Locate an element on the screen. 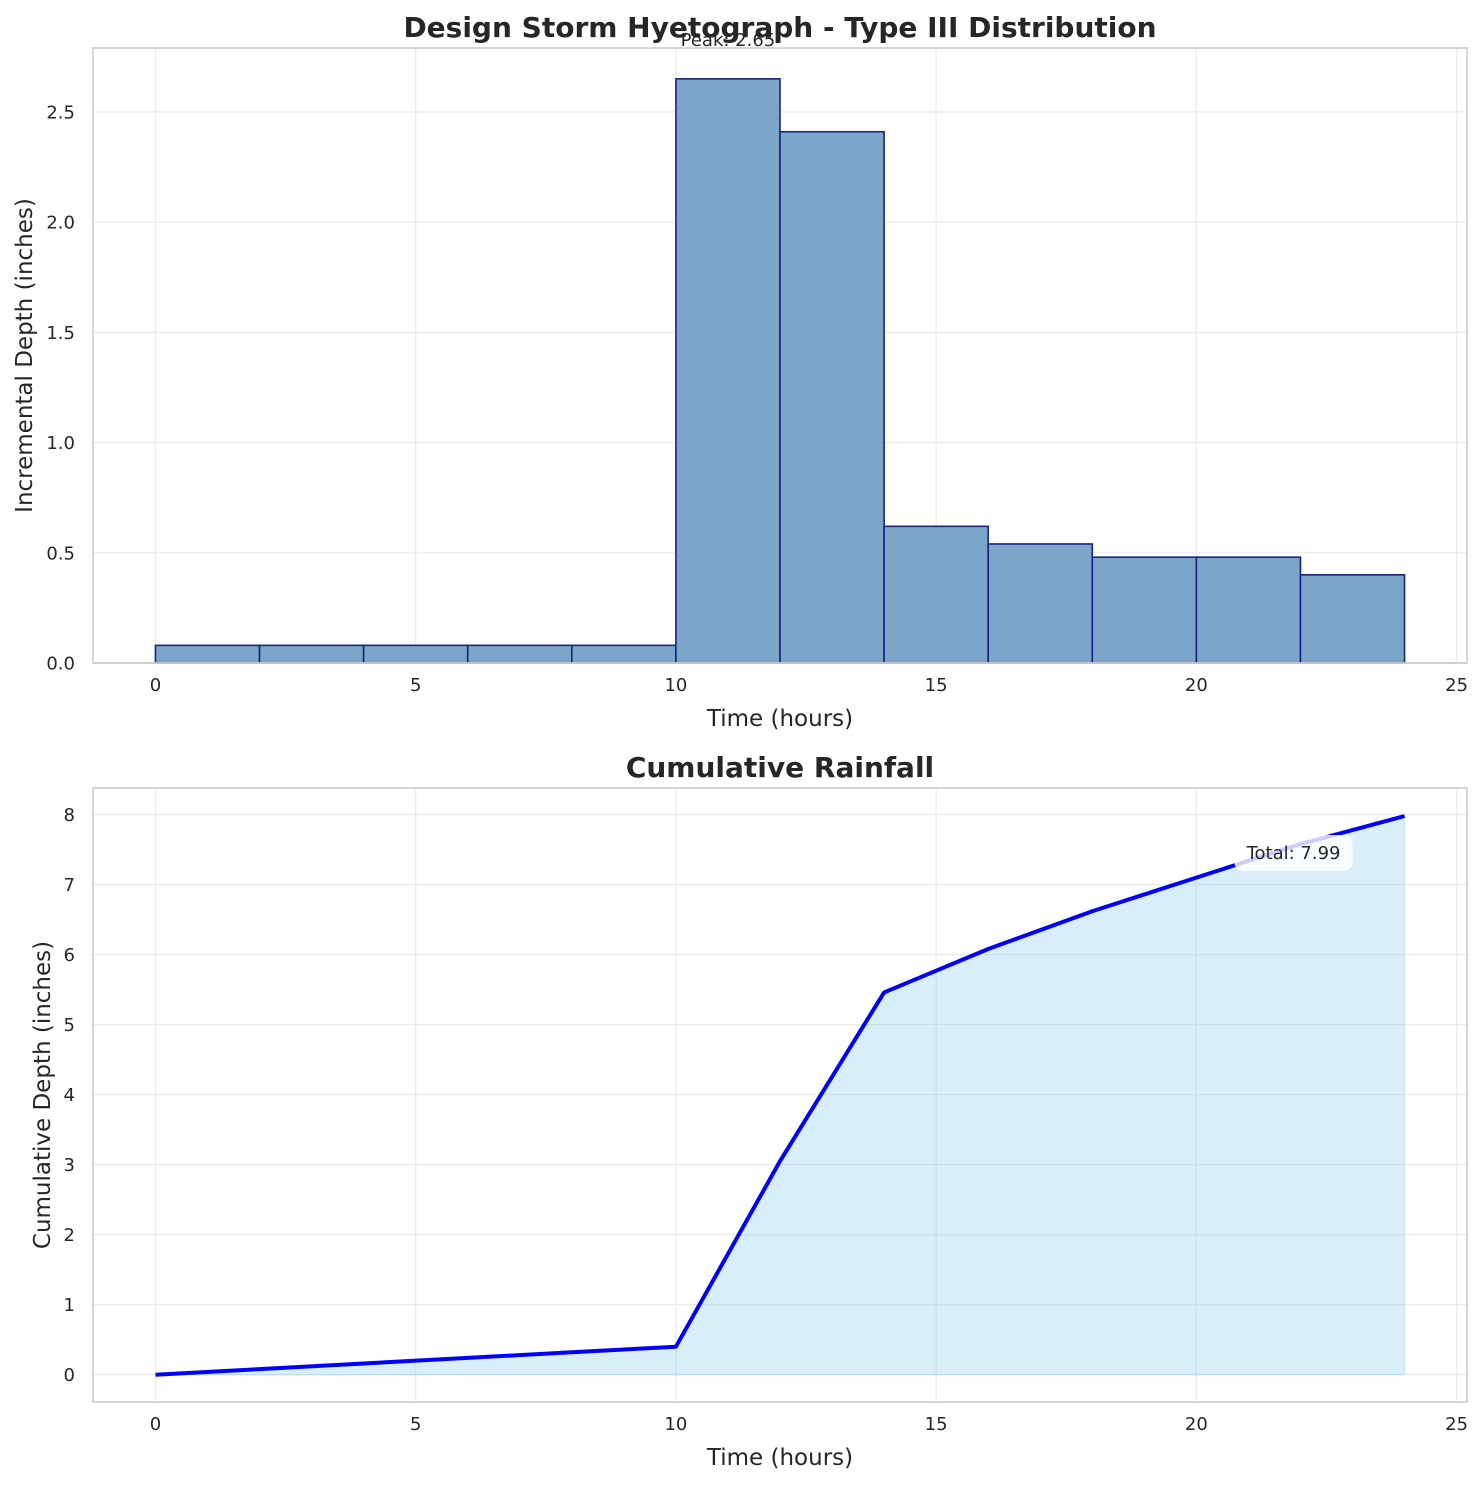  hyetograph-x-axis-label: Time (hours) is located at coordinates (779, 719).